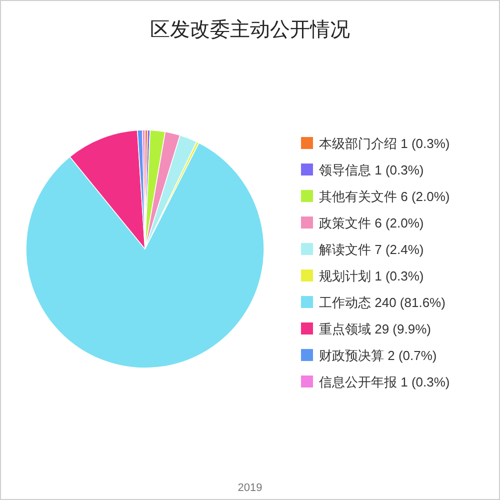 The image size is (500, 500). I want to click on annotation: 2019, so click(250, 488).